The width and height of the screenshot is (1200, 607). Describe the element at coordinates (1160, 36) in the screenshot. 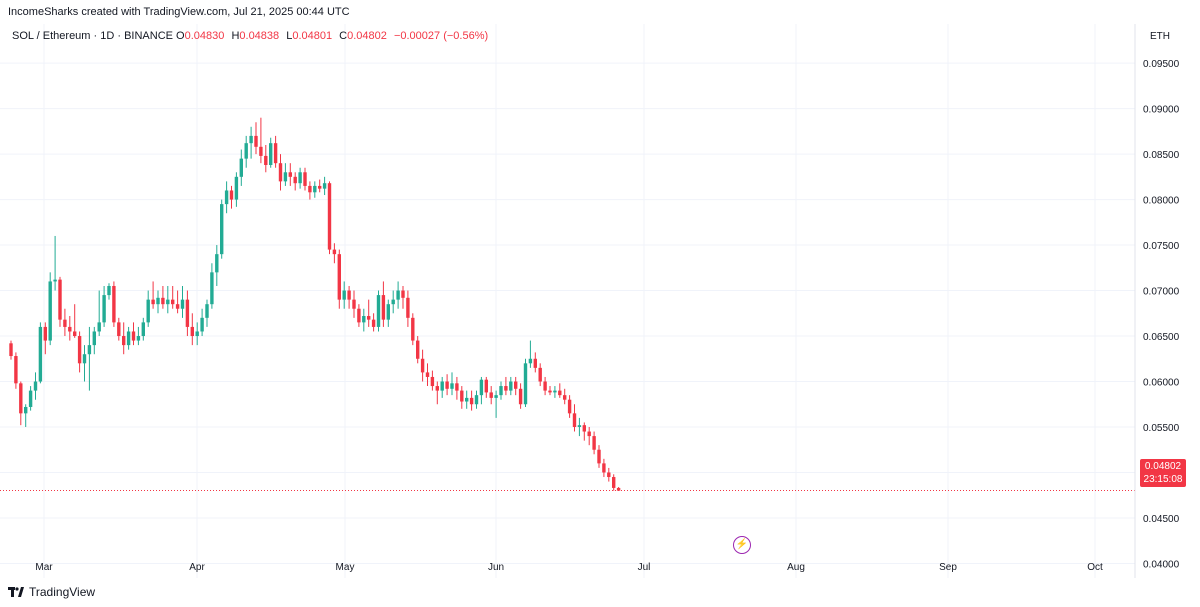

I see `currency-label: ETH` at that location.